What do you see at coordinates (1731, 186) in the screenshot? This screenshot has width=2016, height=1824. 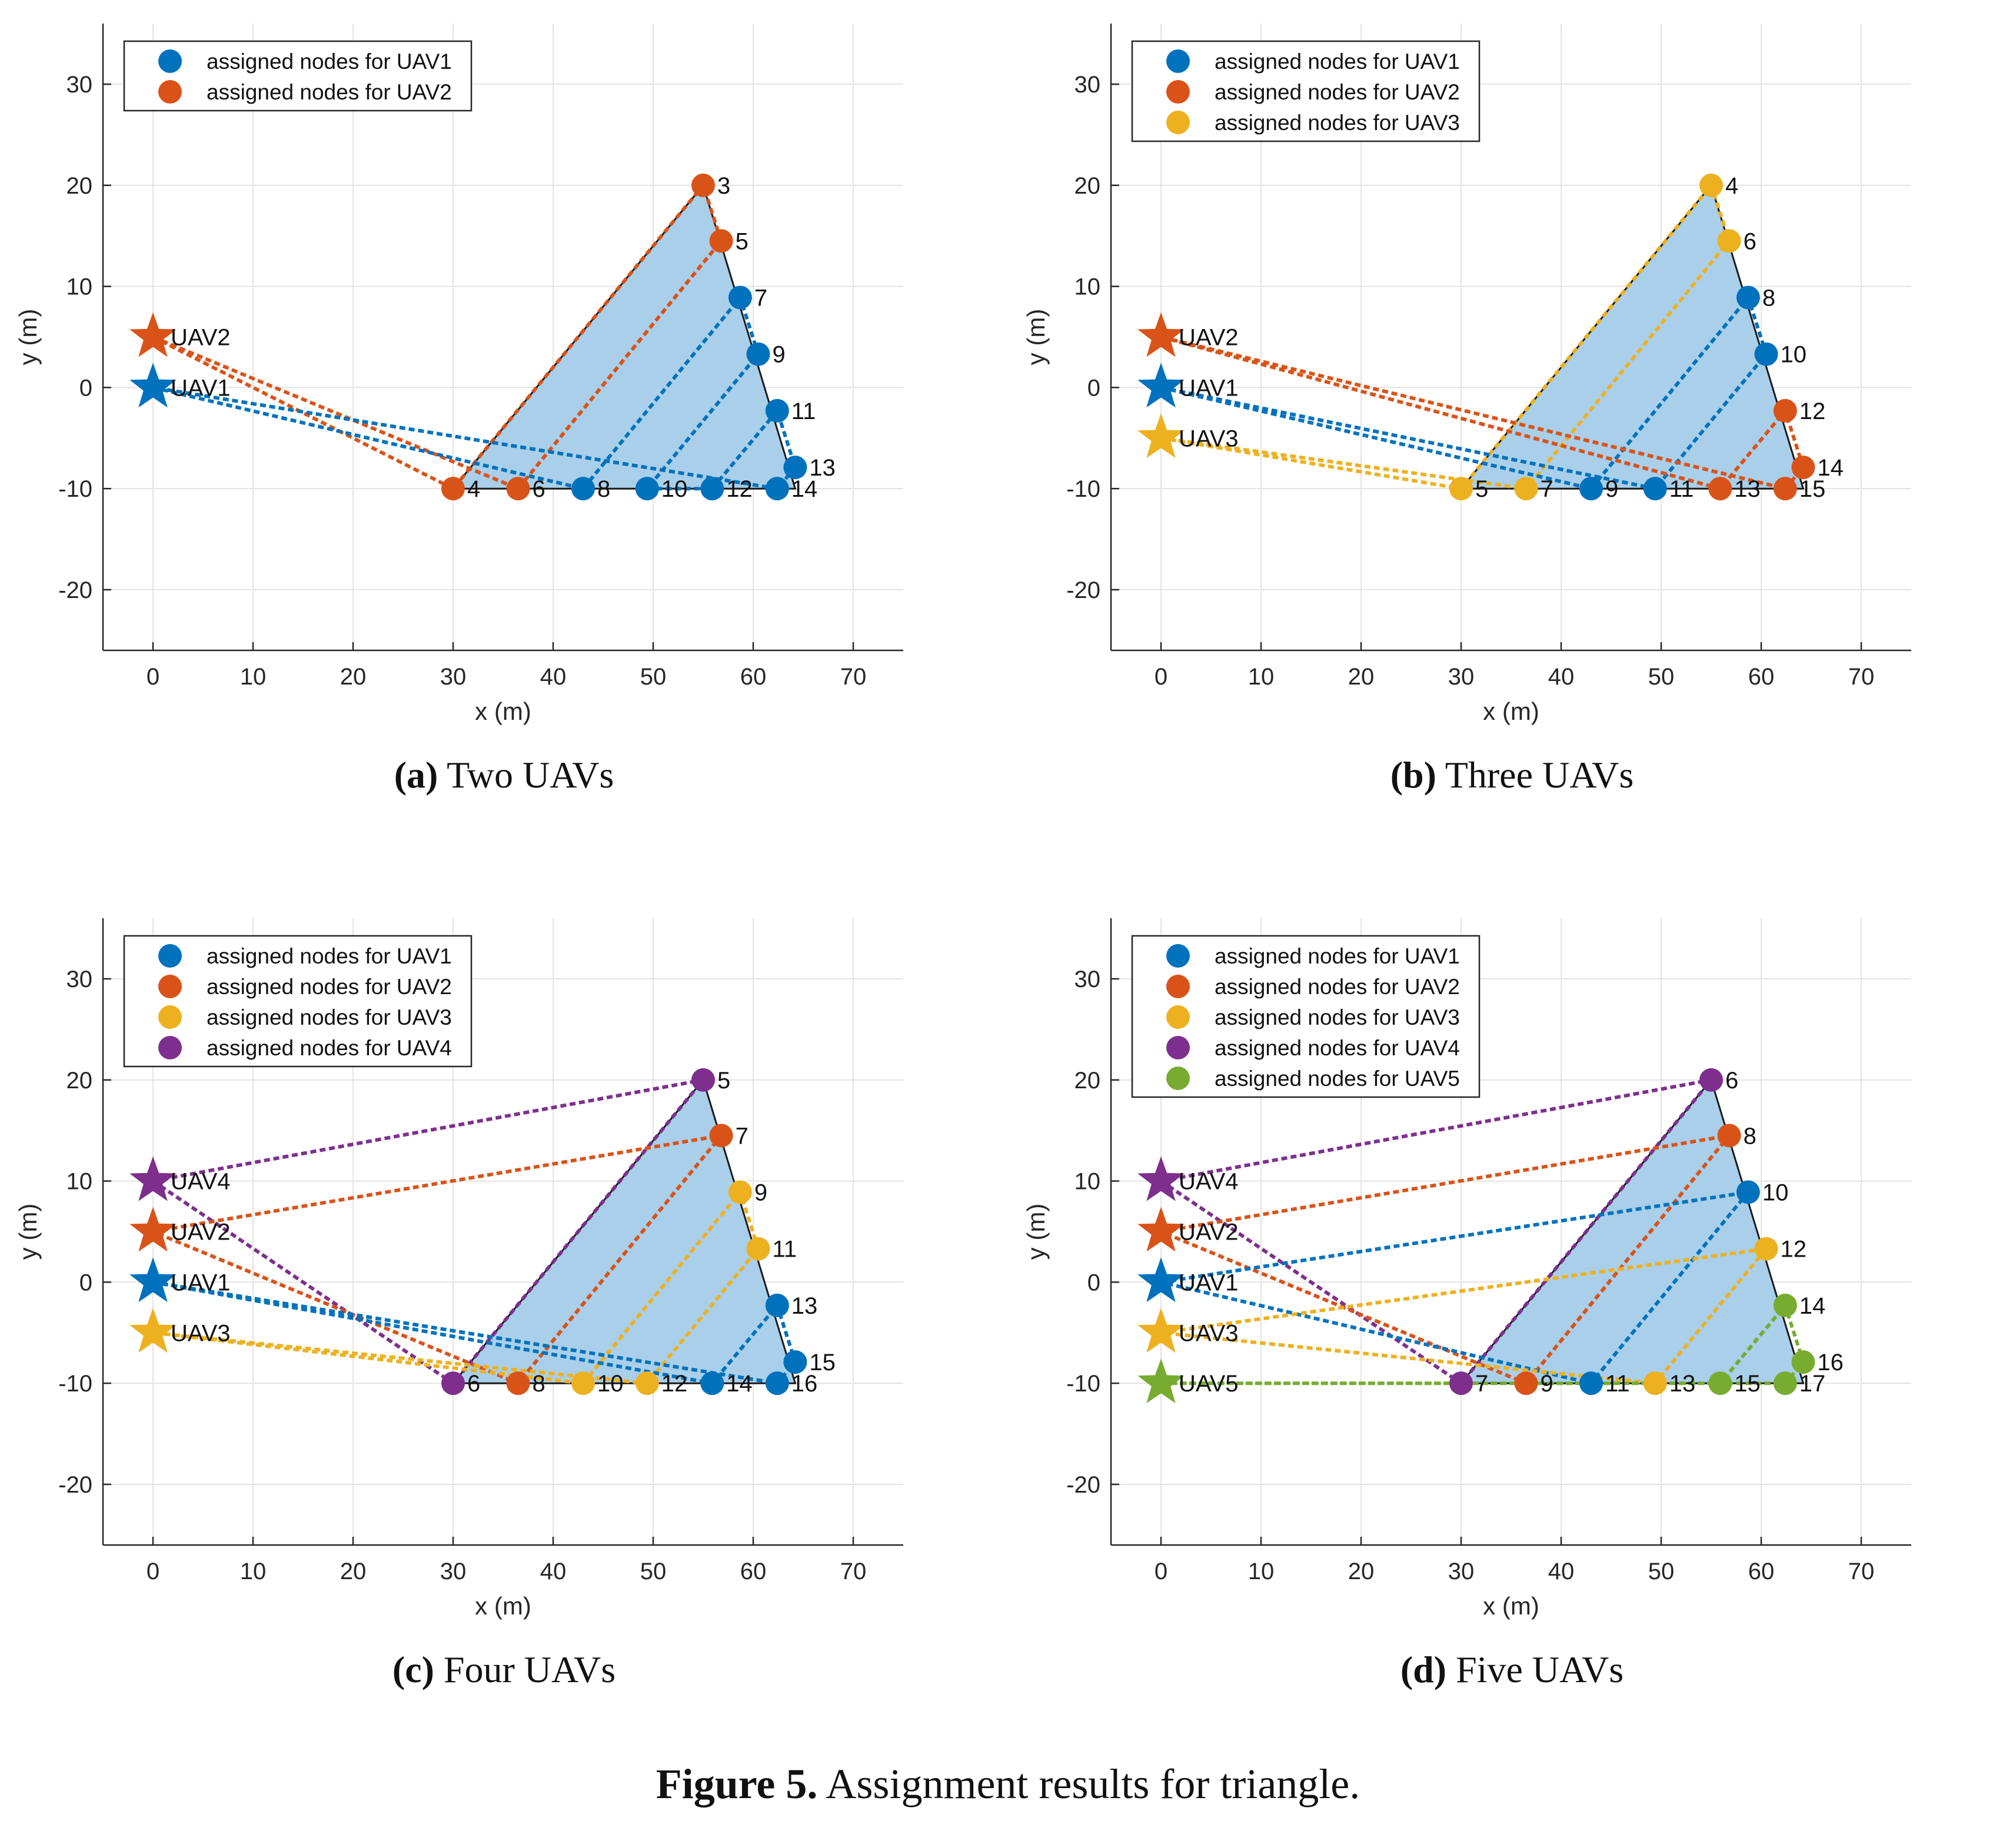 I see `node-label: 4` at bounding box center [1731, 186].